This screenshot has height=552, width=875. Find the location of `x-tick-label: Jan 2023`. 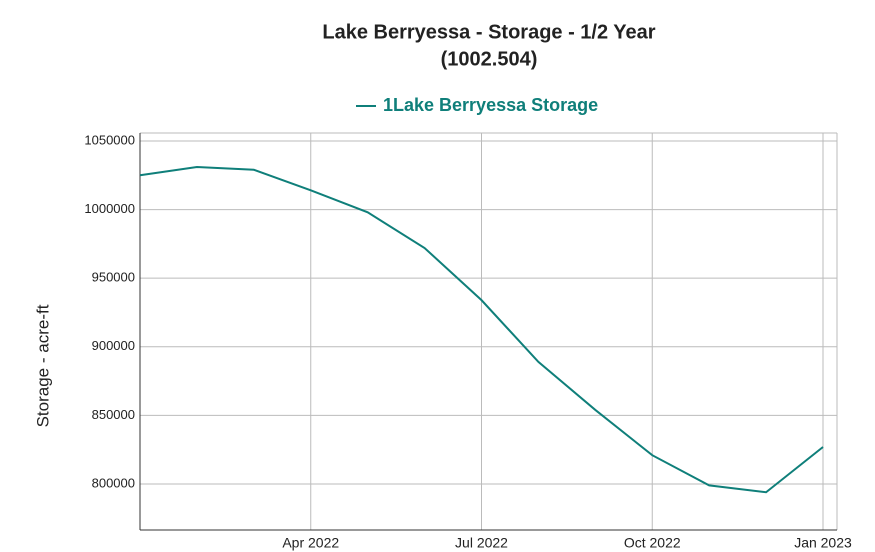

x-tick-label: Jan 2023 is located at coordinates (823, 543).